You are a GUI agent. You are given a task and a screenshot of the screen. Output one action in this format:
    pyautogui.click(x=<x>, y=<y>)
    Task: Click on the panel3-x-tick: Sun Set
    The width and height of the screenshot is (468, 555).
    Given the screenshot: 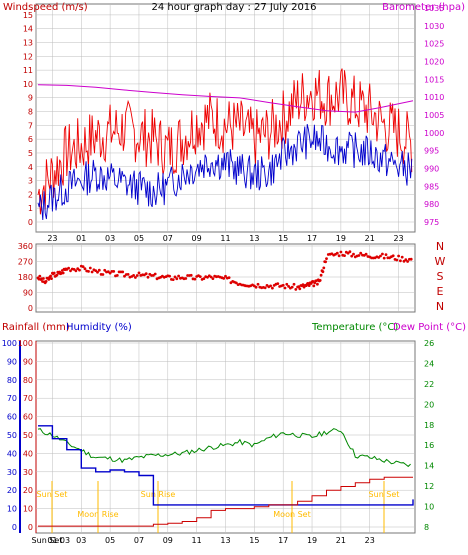 What is the action you would take?
    pyautogui.click(x=47, y=540)
    